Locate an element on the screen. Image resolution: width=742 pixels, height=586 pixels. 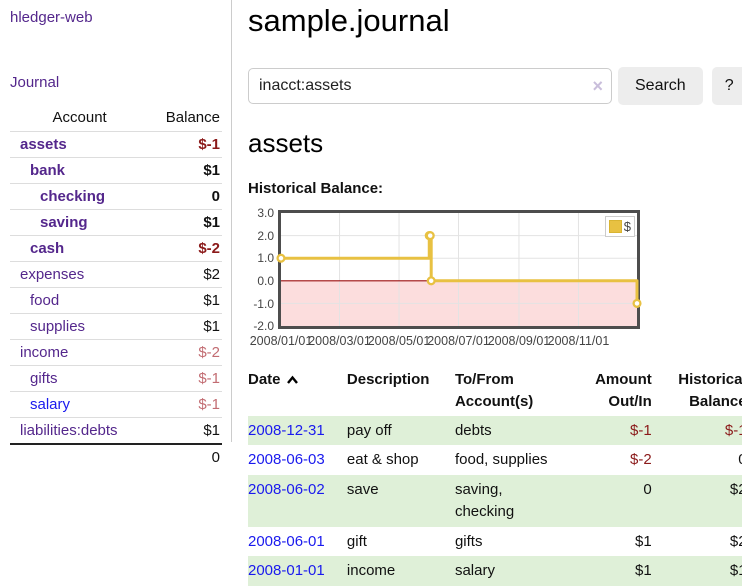
account-link-income: income is located at coordinates (44, 352).